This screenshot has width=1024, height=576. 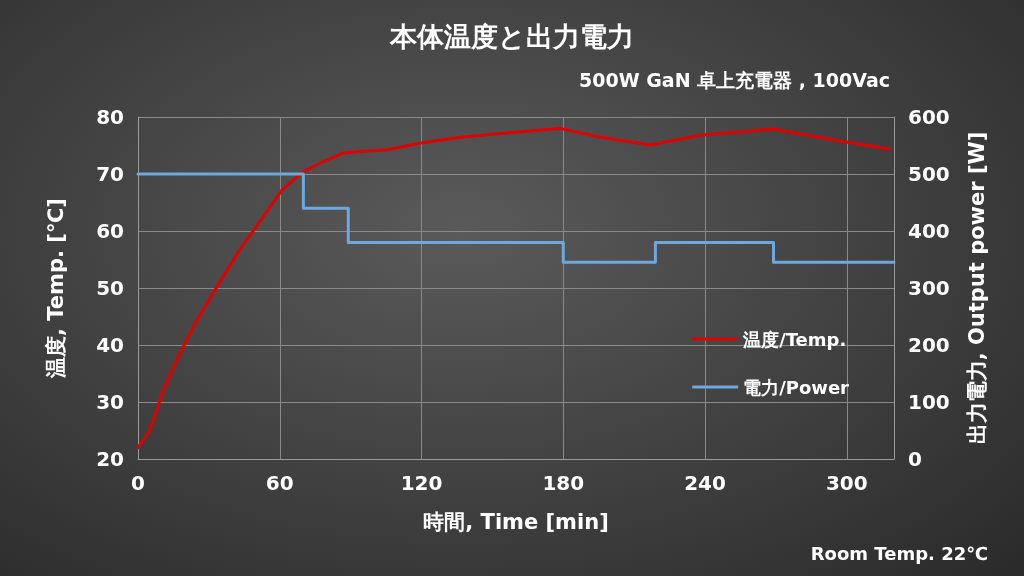 I want to click on y-tick-label: 60, so click(x=110, y=231).